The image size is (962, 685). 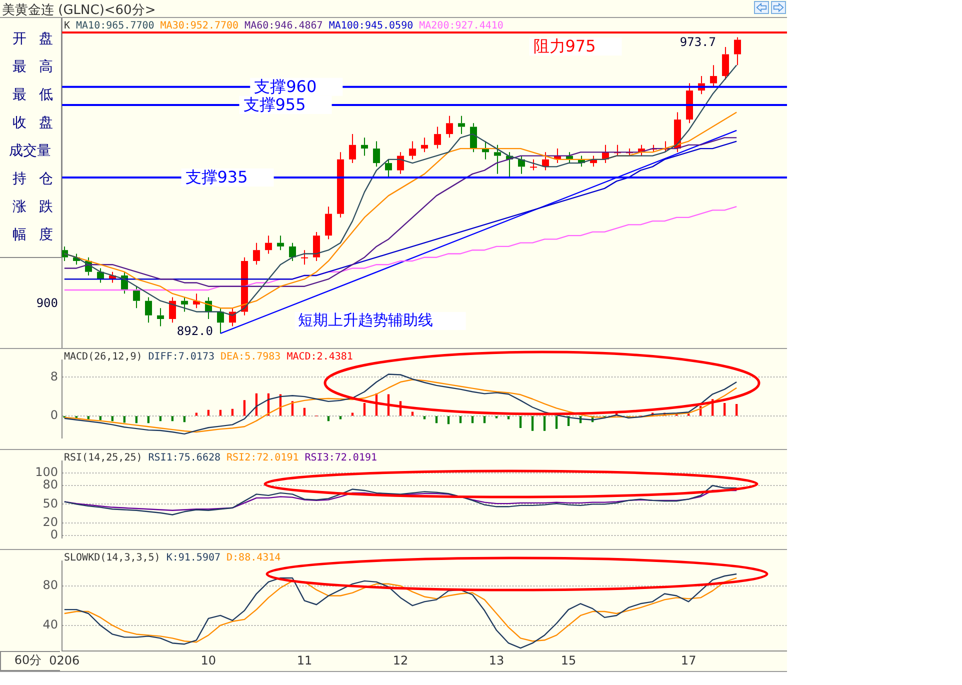 What do you see at coordinates (50, 624) in the screenshot?
I see `y-tick-label: 40` at bounding box center [50, 624].